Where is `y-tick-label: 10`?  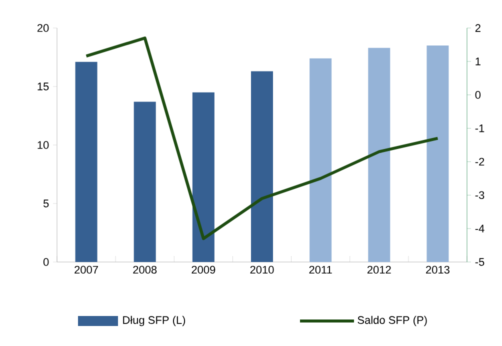
y-tick-label: 10 is located at coordinates (43, 145).